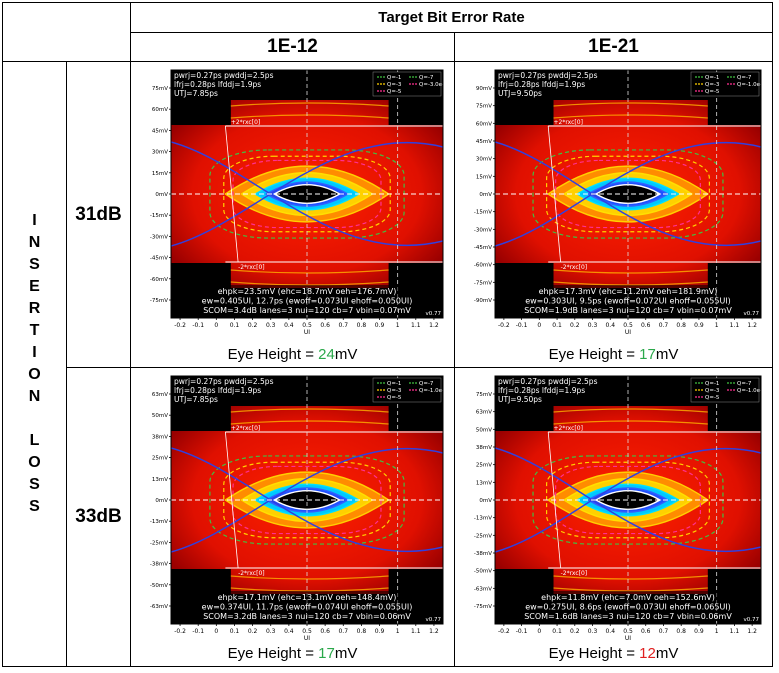  Describe the element at coordinates (160, 395) in the screenshot. I see `y-tick-label: 63mV` at that location.